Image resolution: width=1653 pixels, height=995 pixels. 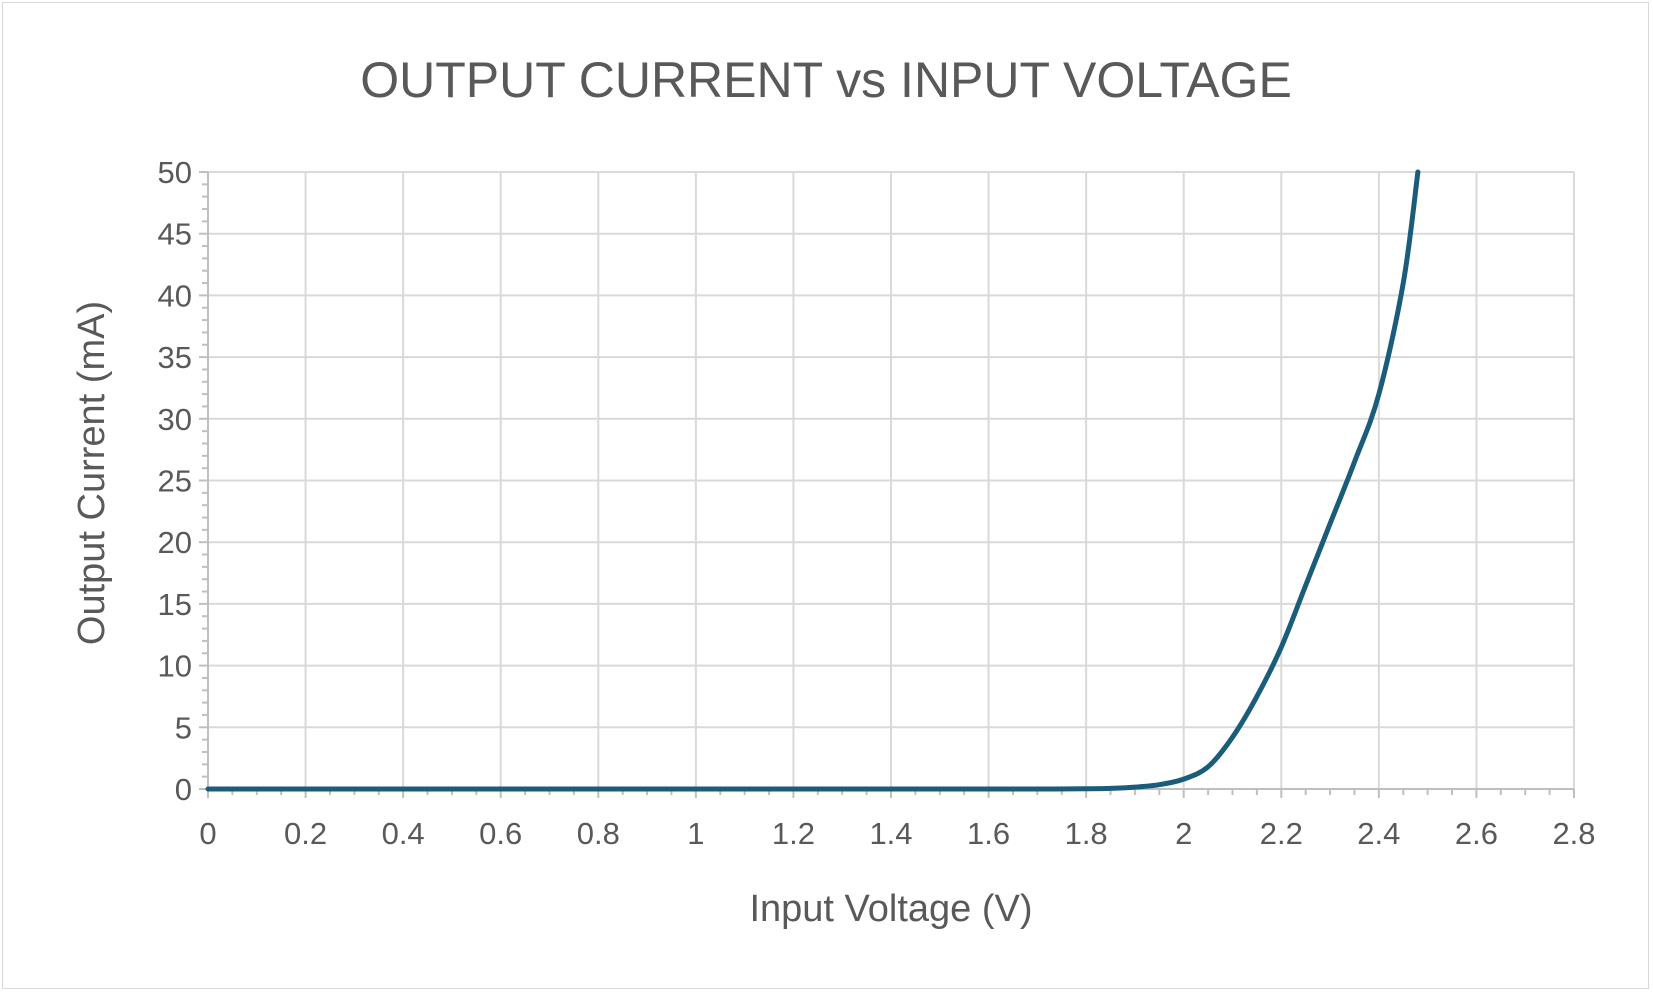 I want to click on x-tick-label: 1.4, so click(x=890, y=833).